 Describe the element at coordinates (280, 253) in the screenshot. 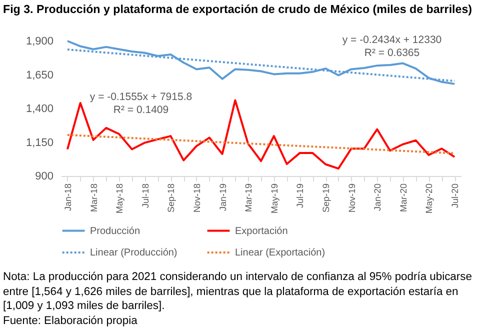

I see `legend-label: Linear (Exportación)` at that location.